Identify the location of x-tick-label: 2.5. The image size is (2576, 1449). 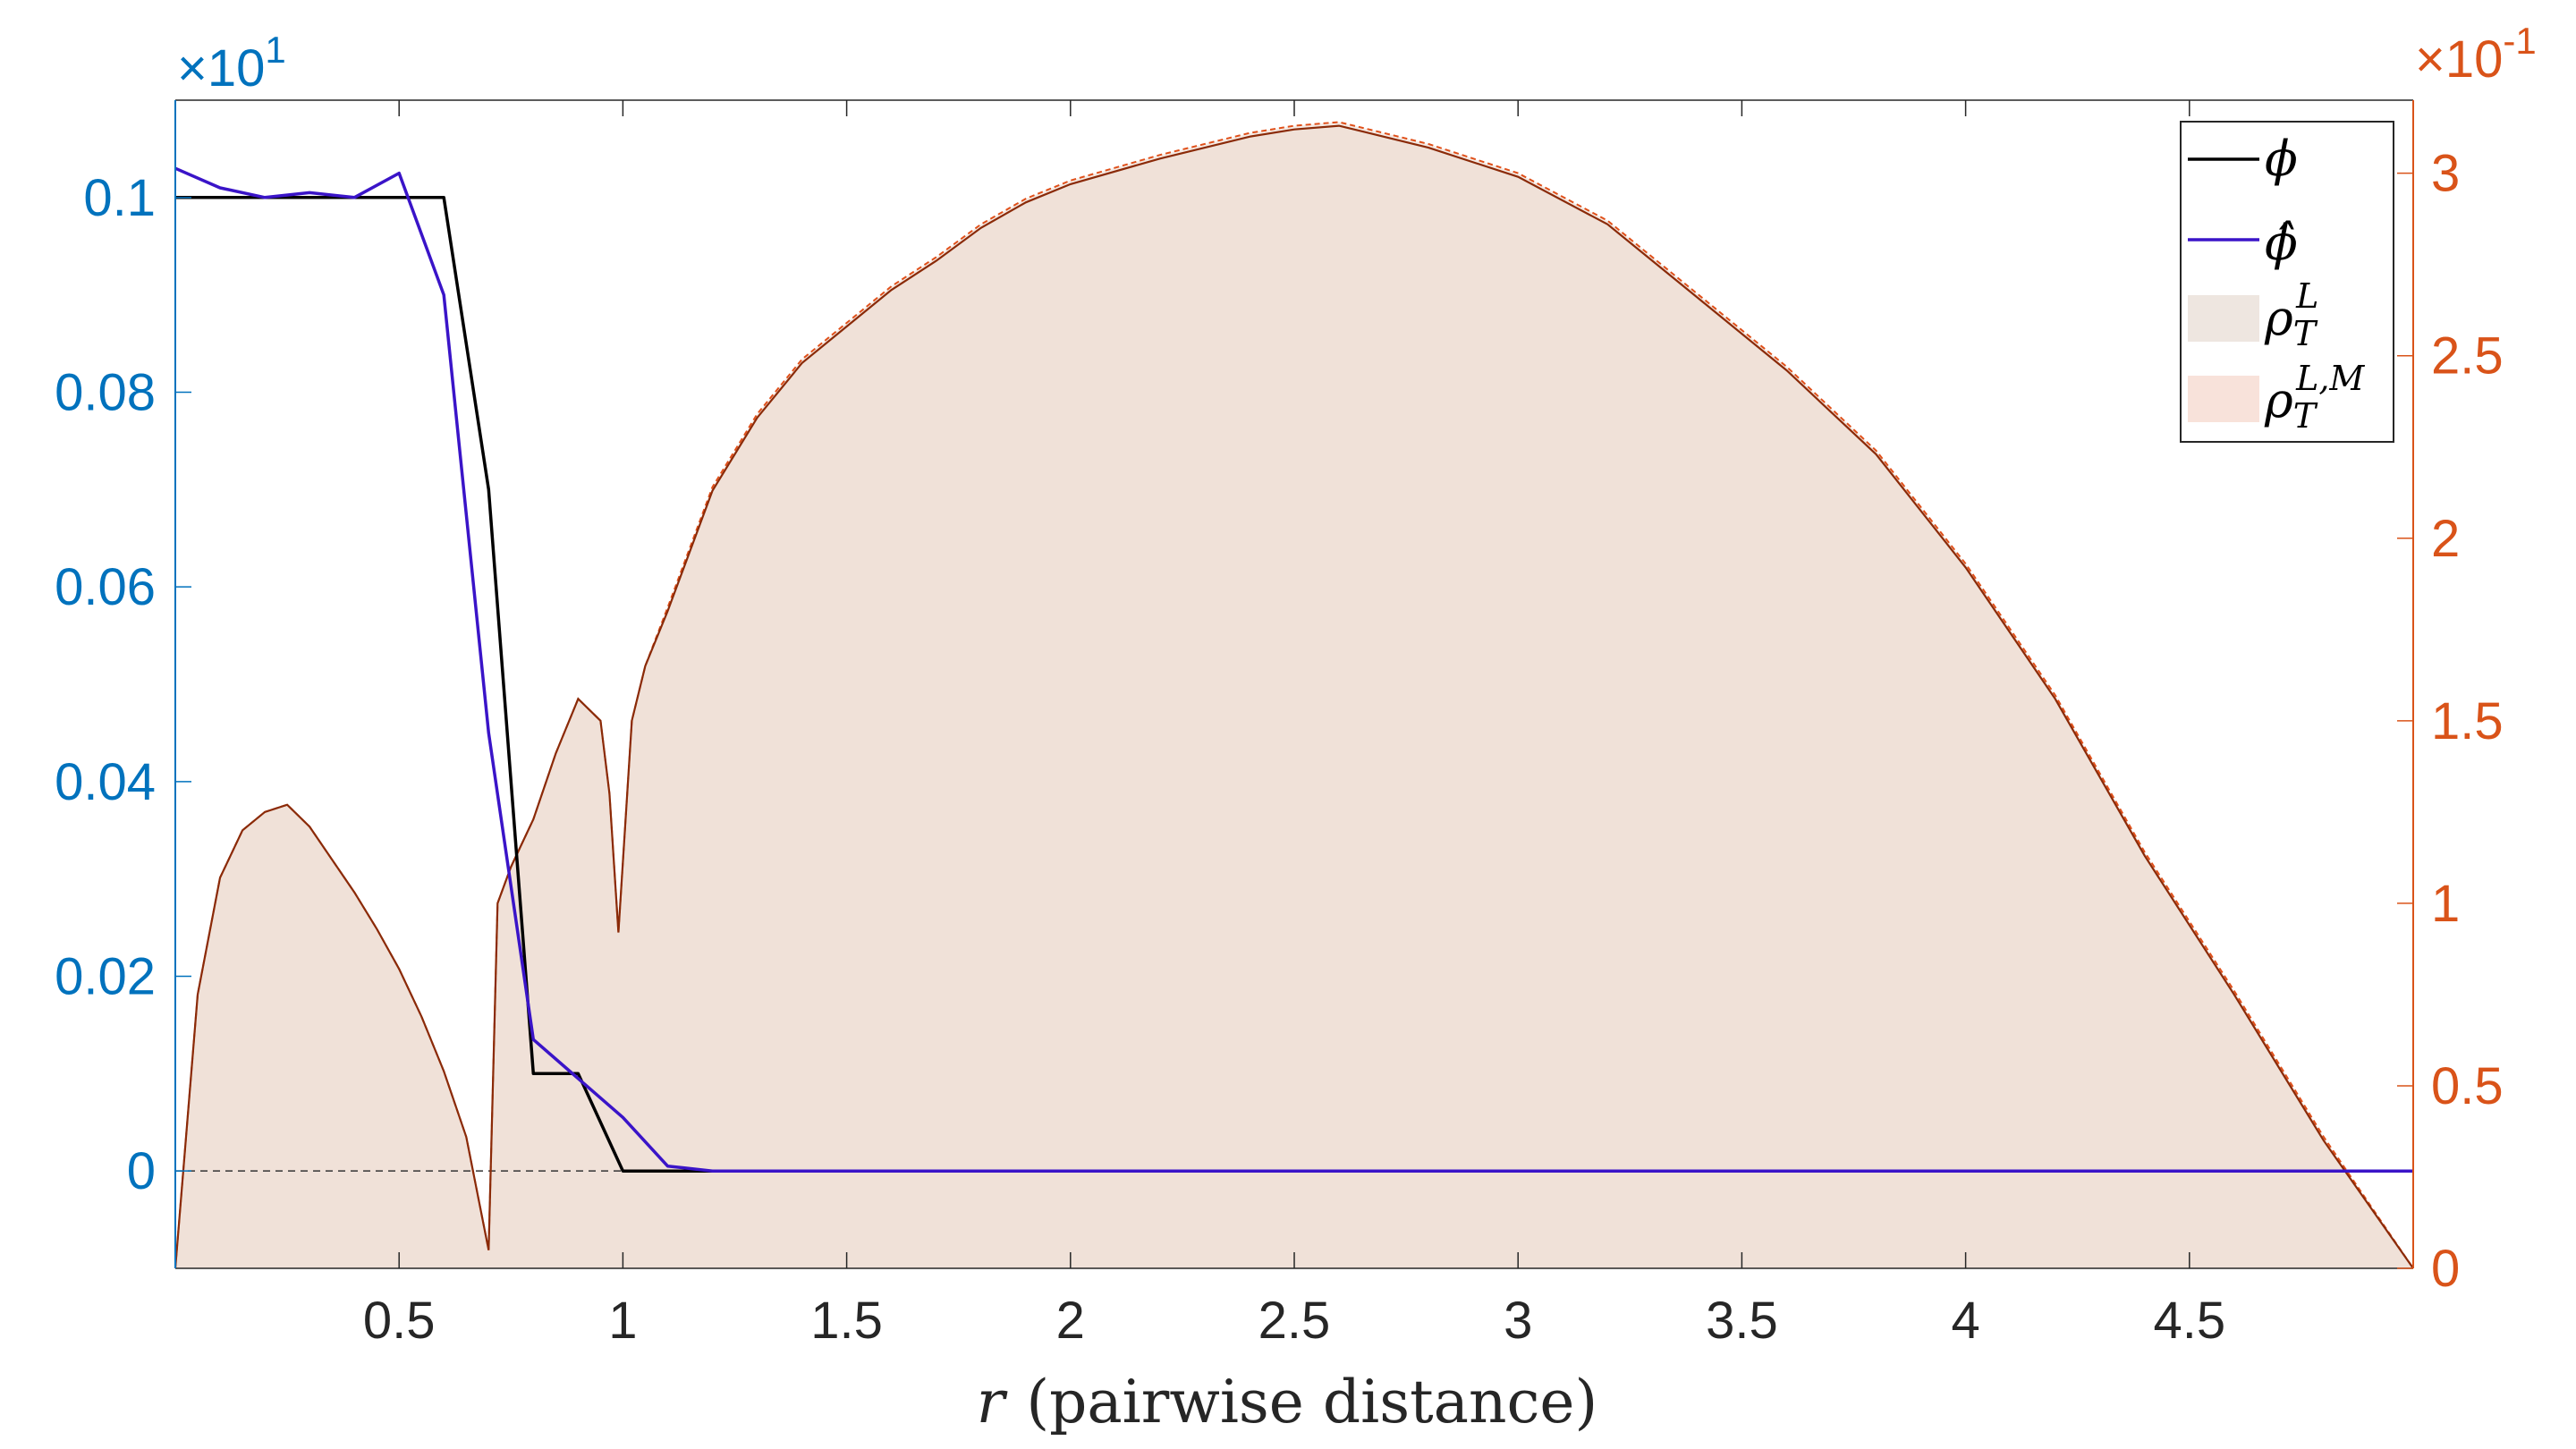
(1294, 1321).